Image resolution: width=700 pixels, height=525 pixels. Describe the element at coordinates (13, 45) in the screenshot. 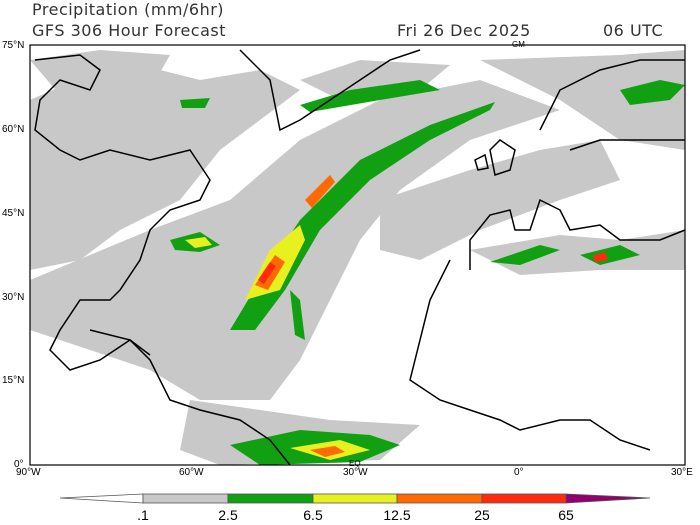

I see `lat-label: 75°N` at that location.